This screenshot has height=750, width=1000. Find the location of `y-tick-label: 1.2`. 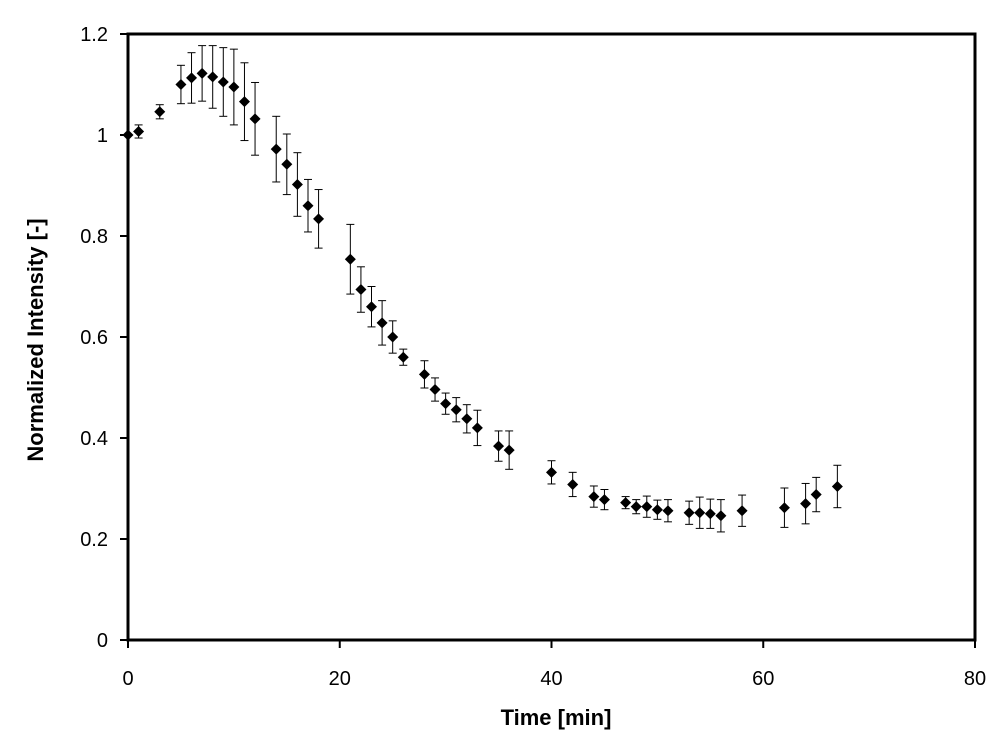

y-tick-label: 1.2 is located at coordinates (94, 35).